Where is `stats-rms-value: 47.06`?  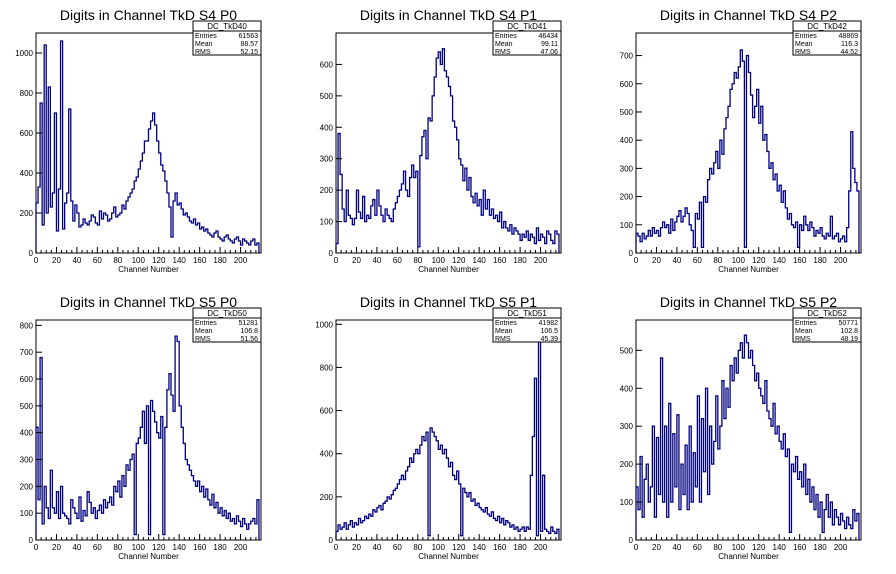
stats-rms-value: 47.06 is located at coordinates (549, 52).